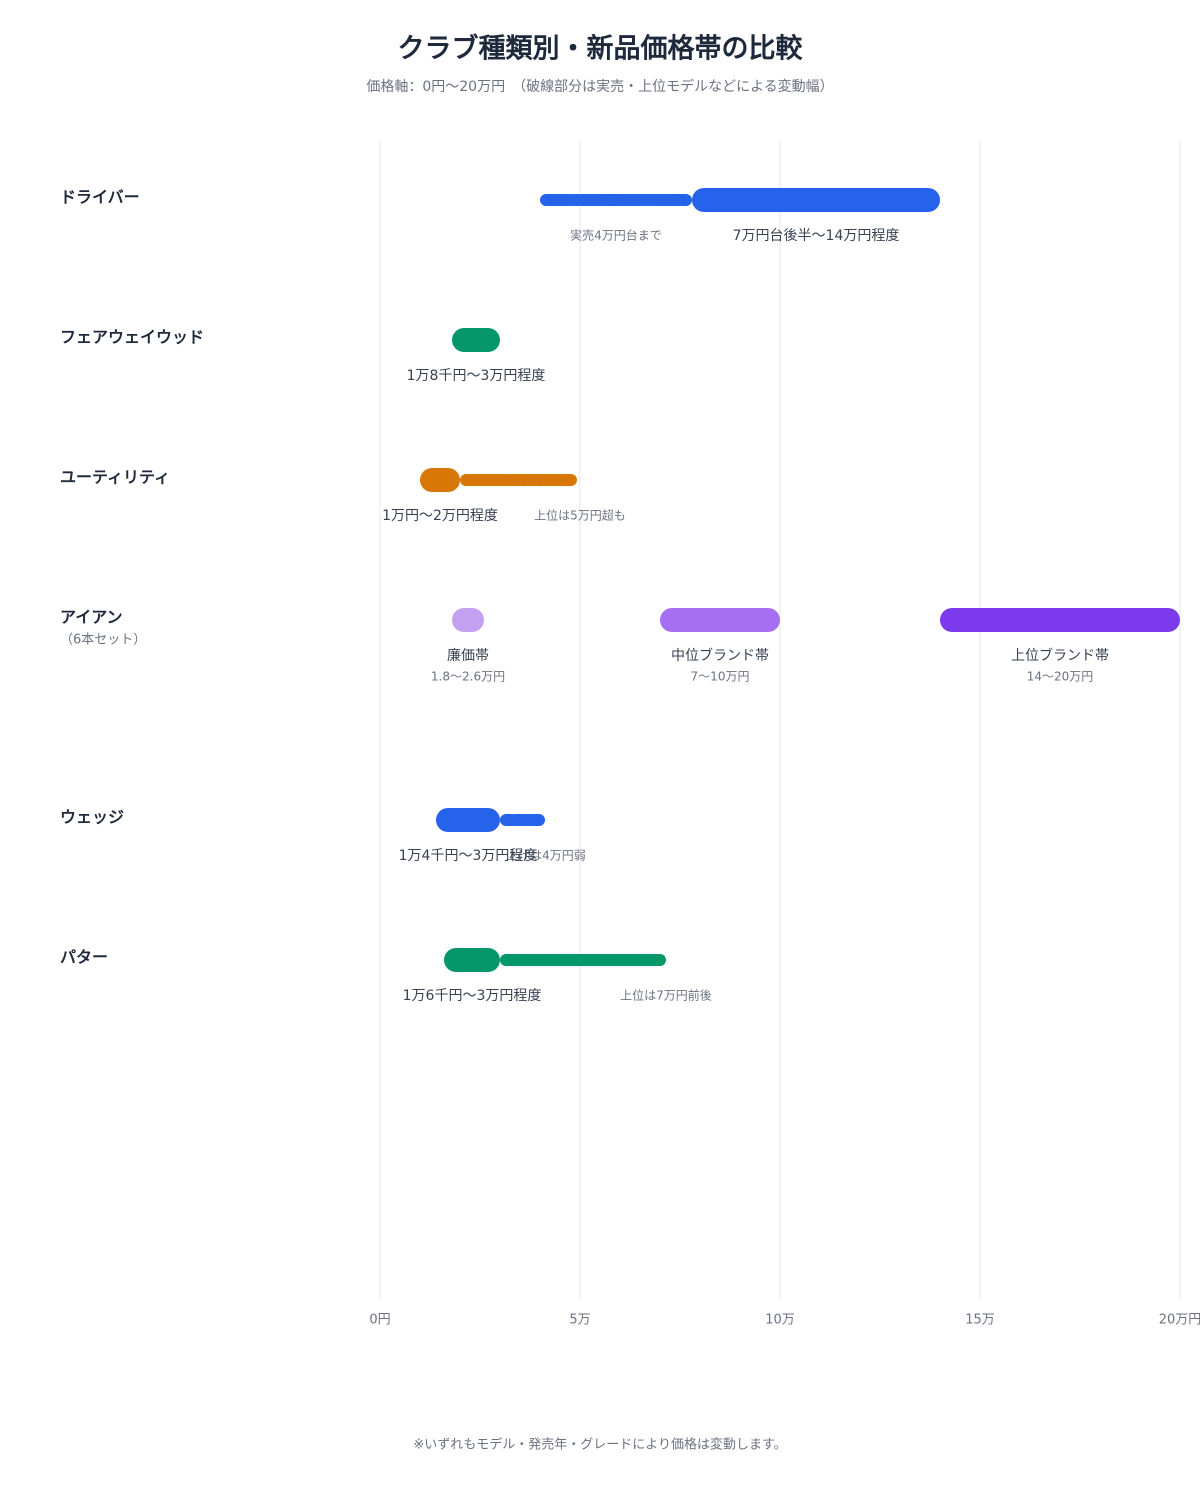  I want to click on range-note: 上げは4万円弱, so click(546, 856).